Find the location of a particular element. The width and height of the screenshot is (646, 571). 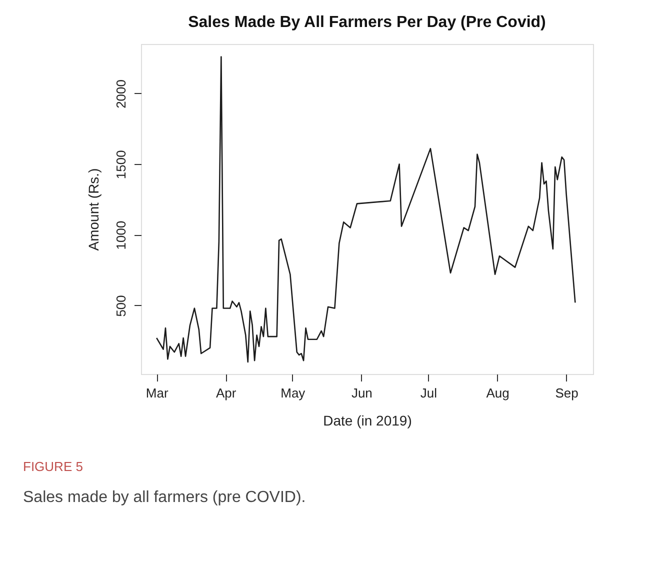

y-tick-label: 2000 is located at coordinates (121, 94).